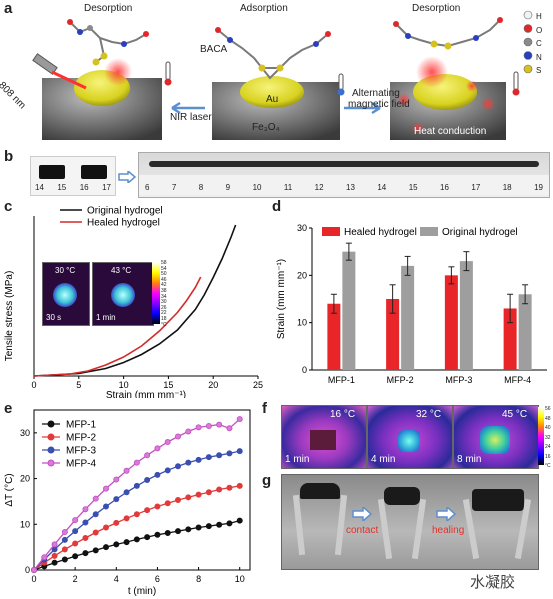 Image resolution: width=553 pixels, height=599 pixels. What do you see at coordinates (266, 127) in the screenshot?
I see `fe3o4-label: Fe₃O₄` at bounding box center [266, 127].